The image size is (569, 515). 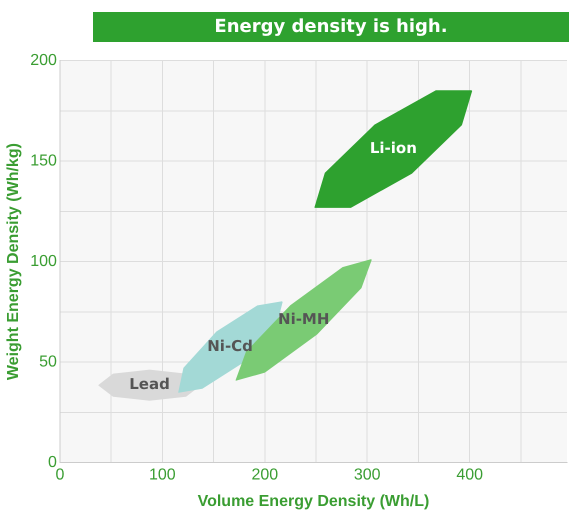 What do you see at coordinates (149, 384) in the screenshot?
I see `series-label: Lead` at bounding box center [149, 384].